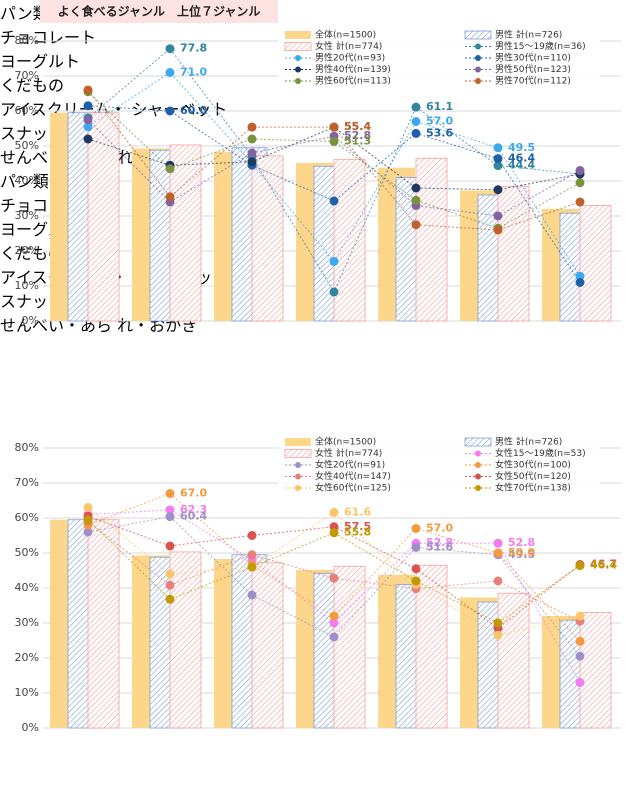 The image size is (632, 790). What do you see at coordinates (193, 493) in the screenshot?
I see `value-label: 67.0` at bounding box center [193, 493].